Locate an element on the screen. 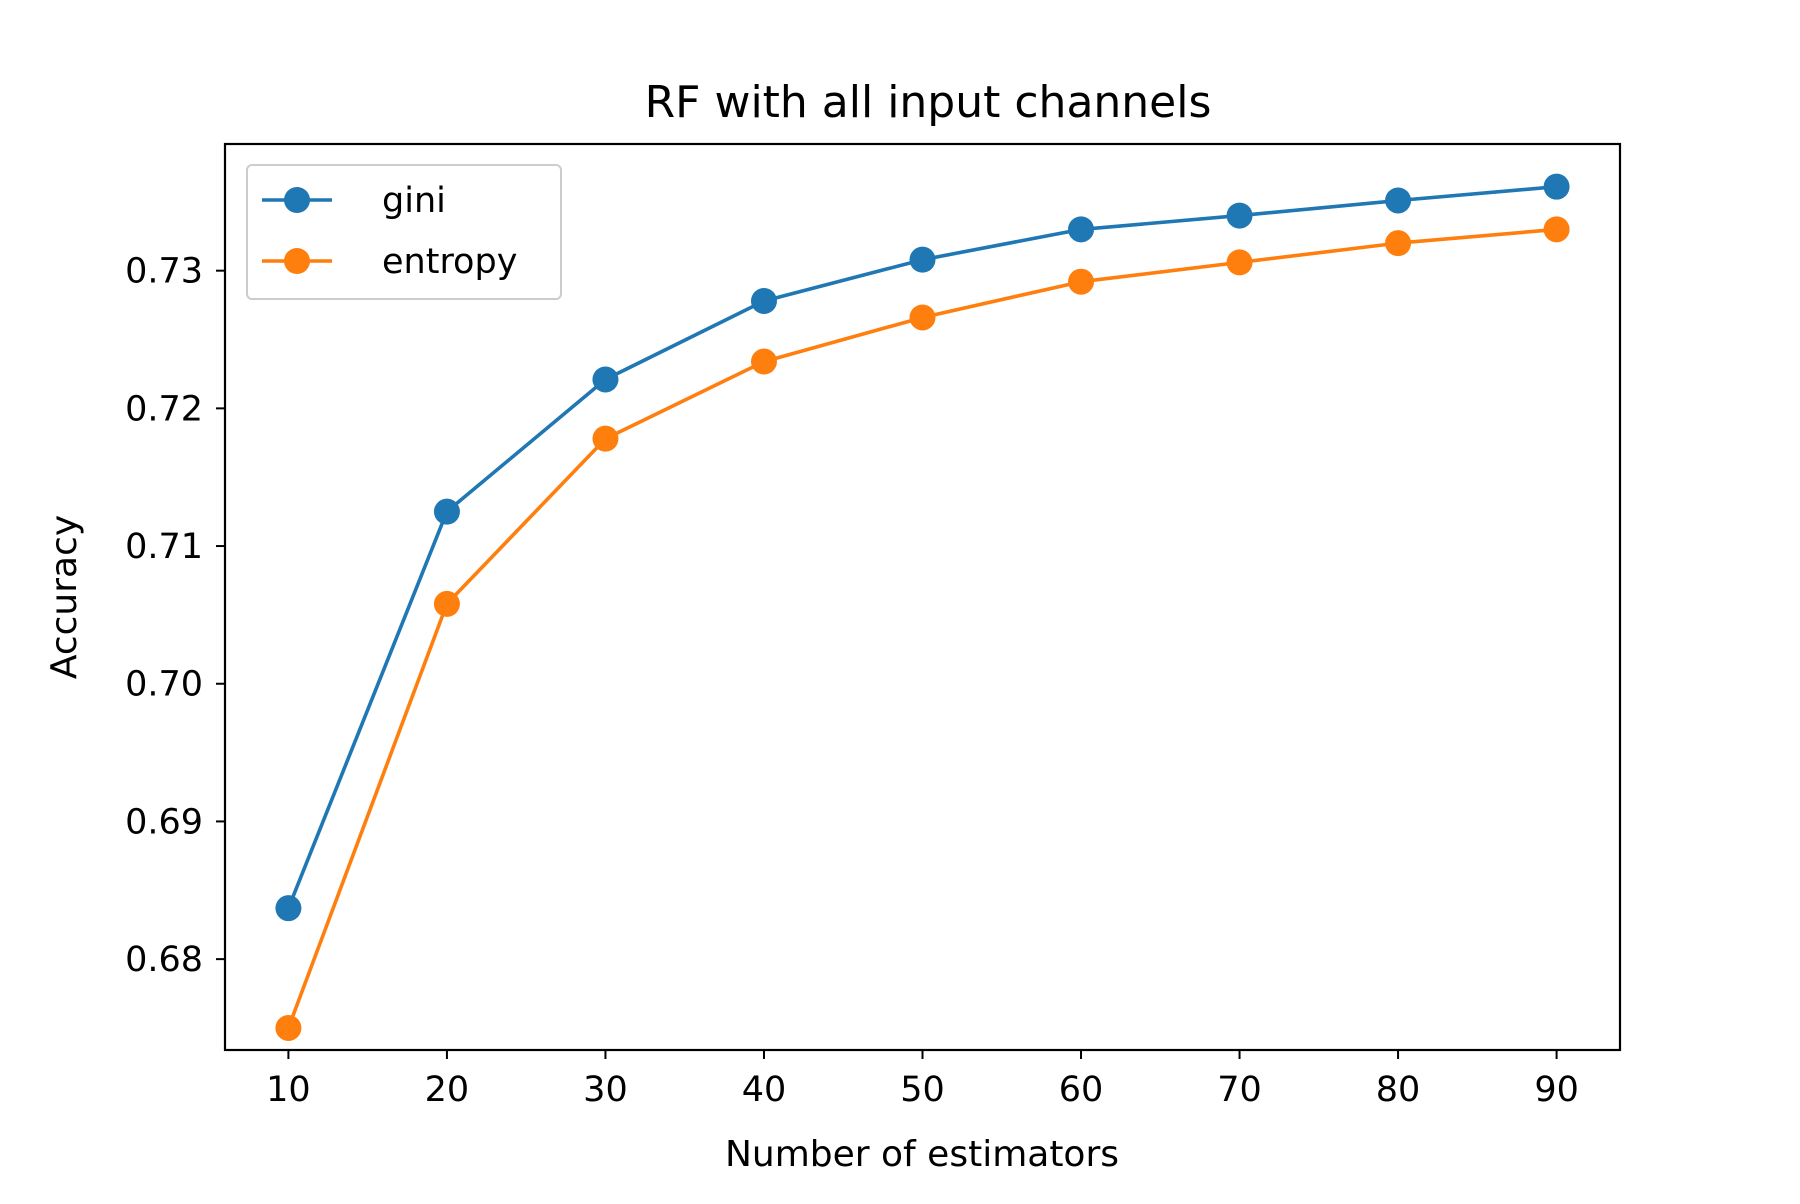  y-tick-label: 0.69 is located at coordinates (164, 822).